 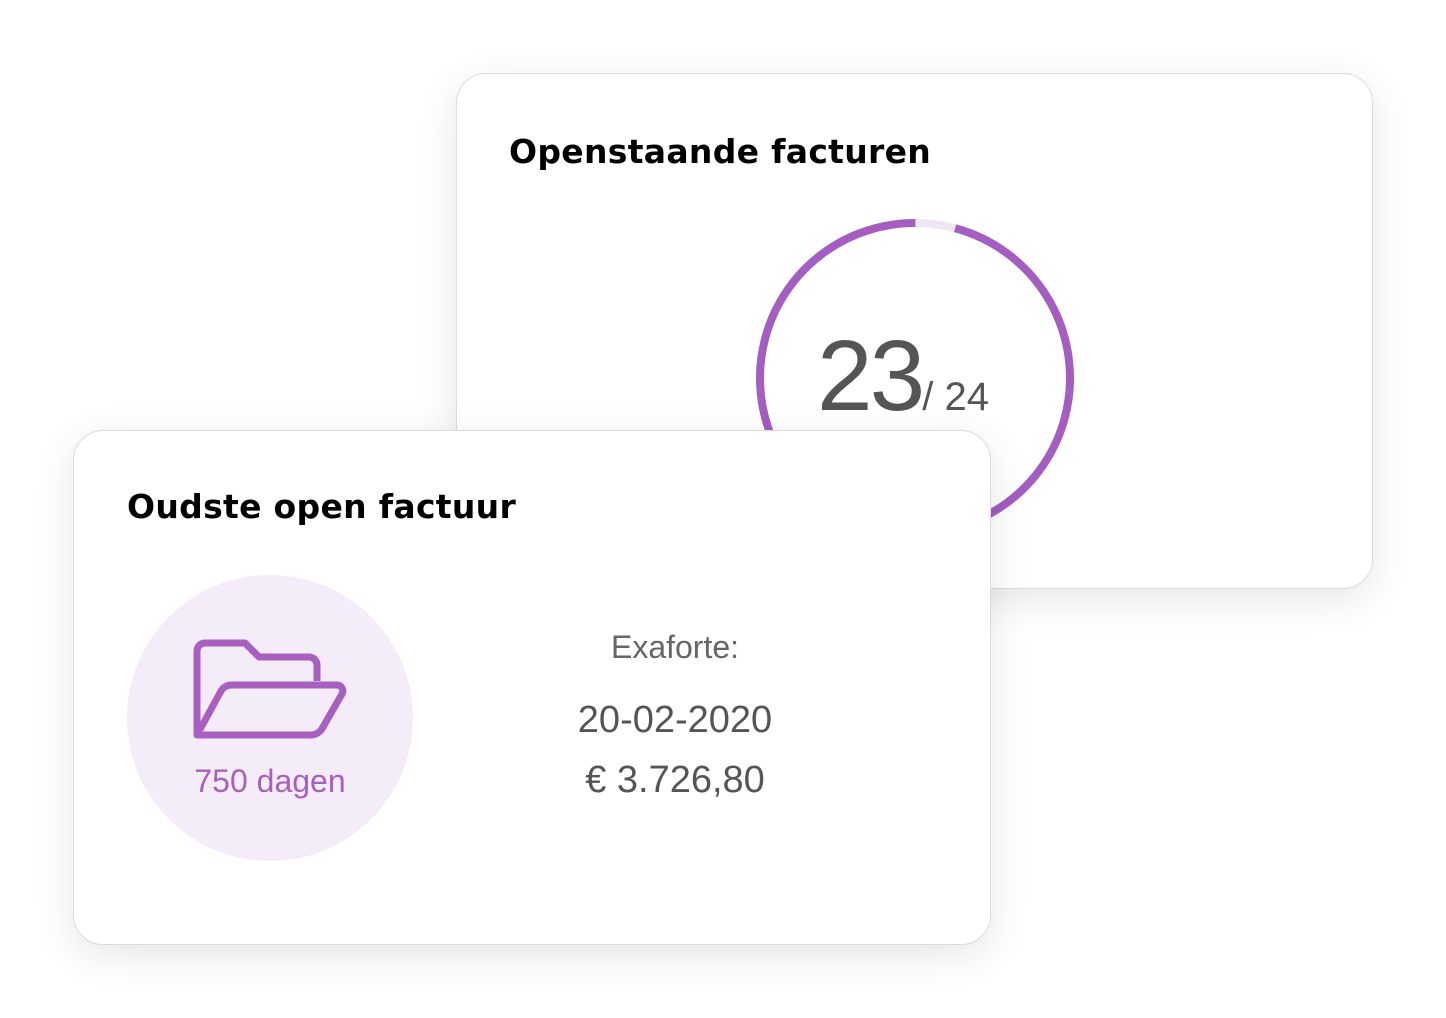 What do you see at coordinates (270, 781) in the screenshot?
I see `days-open: 750 dagen` at bounding box center [270, 781].